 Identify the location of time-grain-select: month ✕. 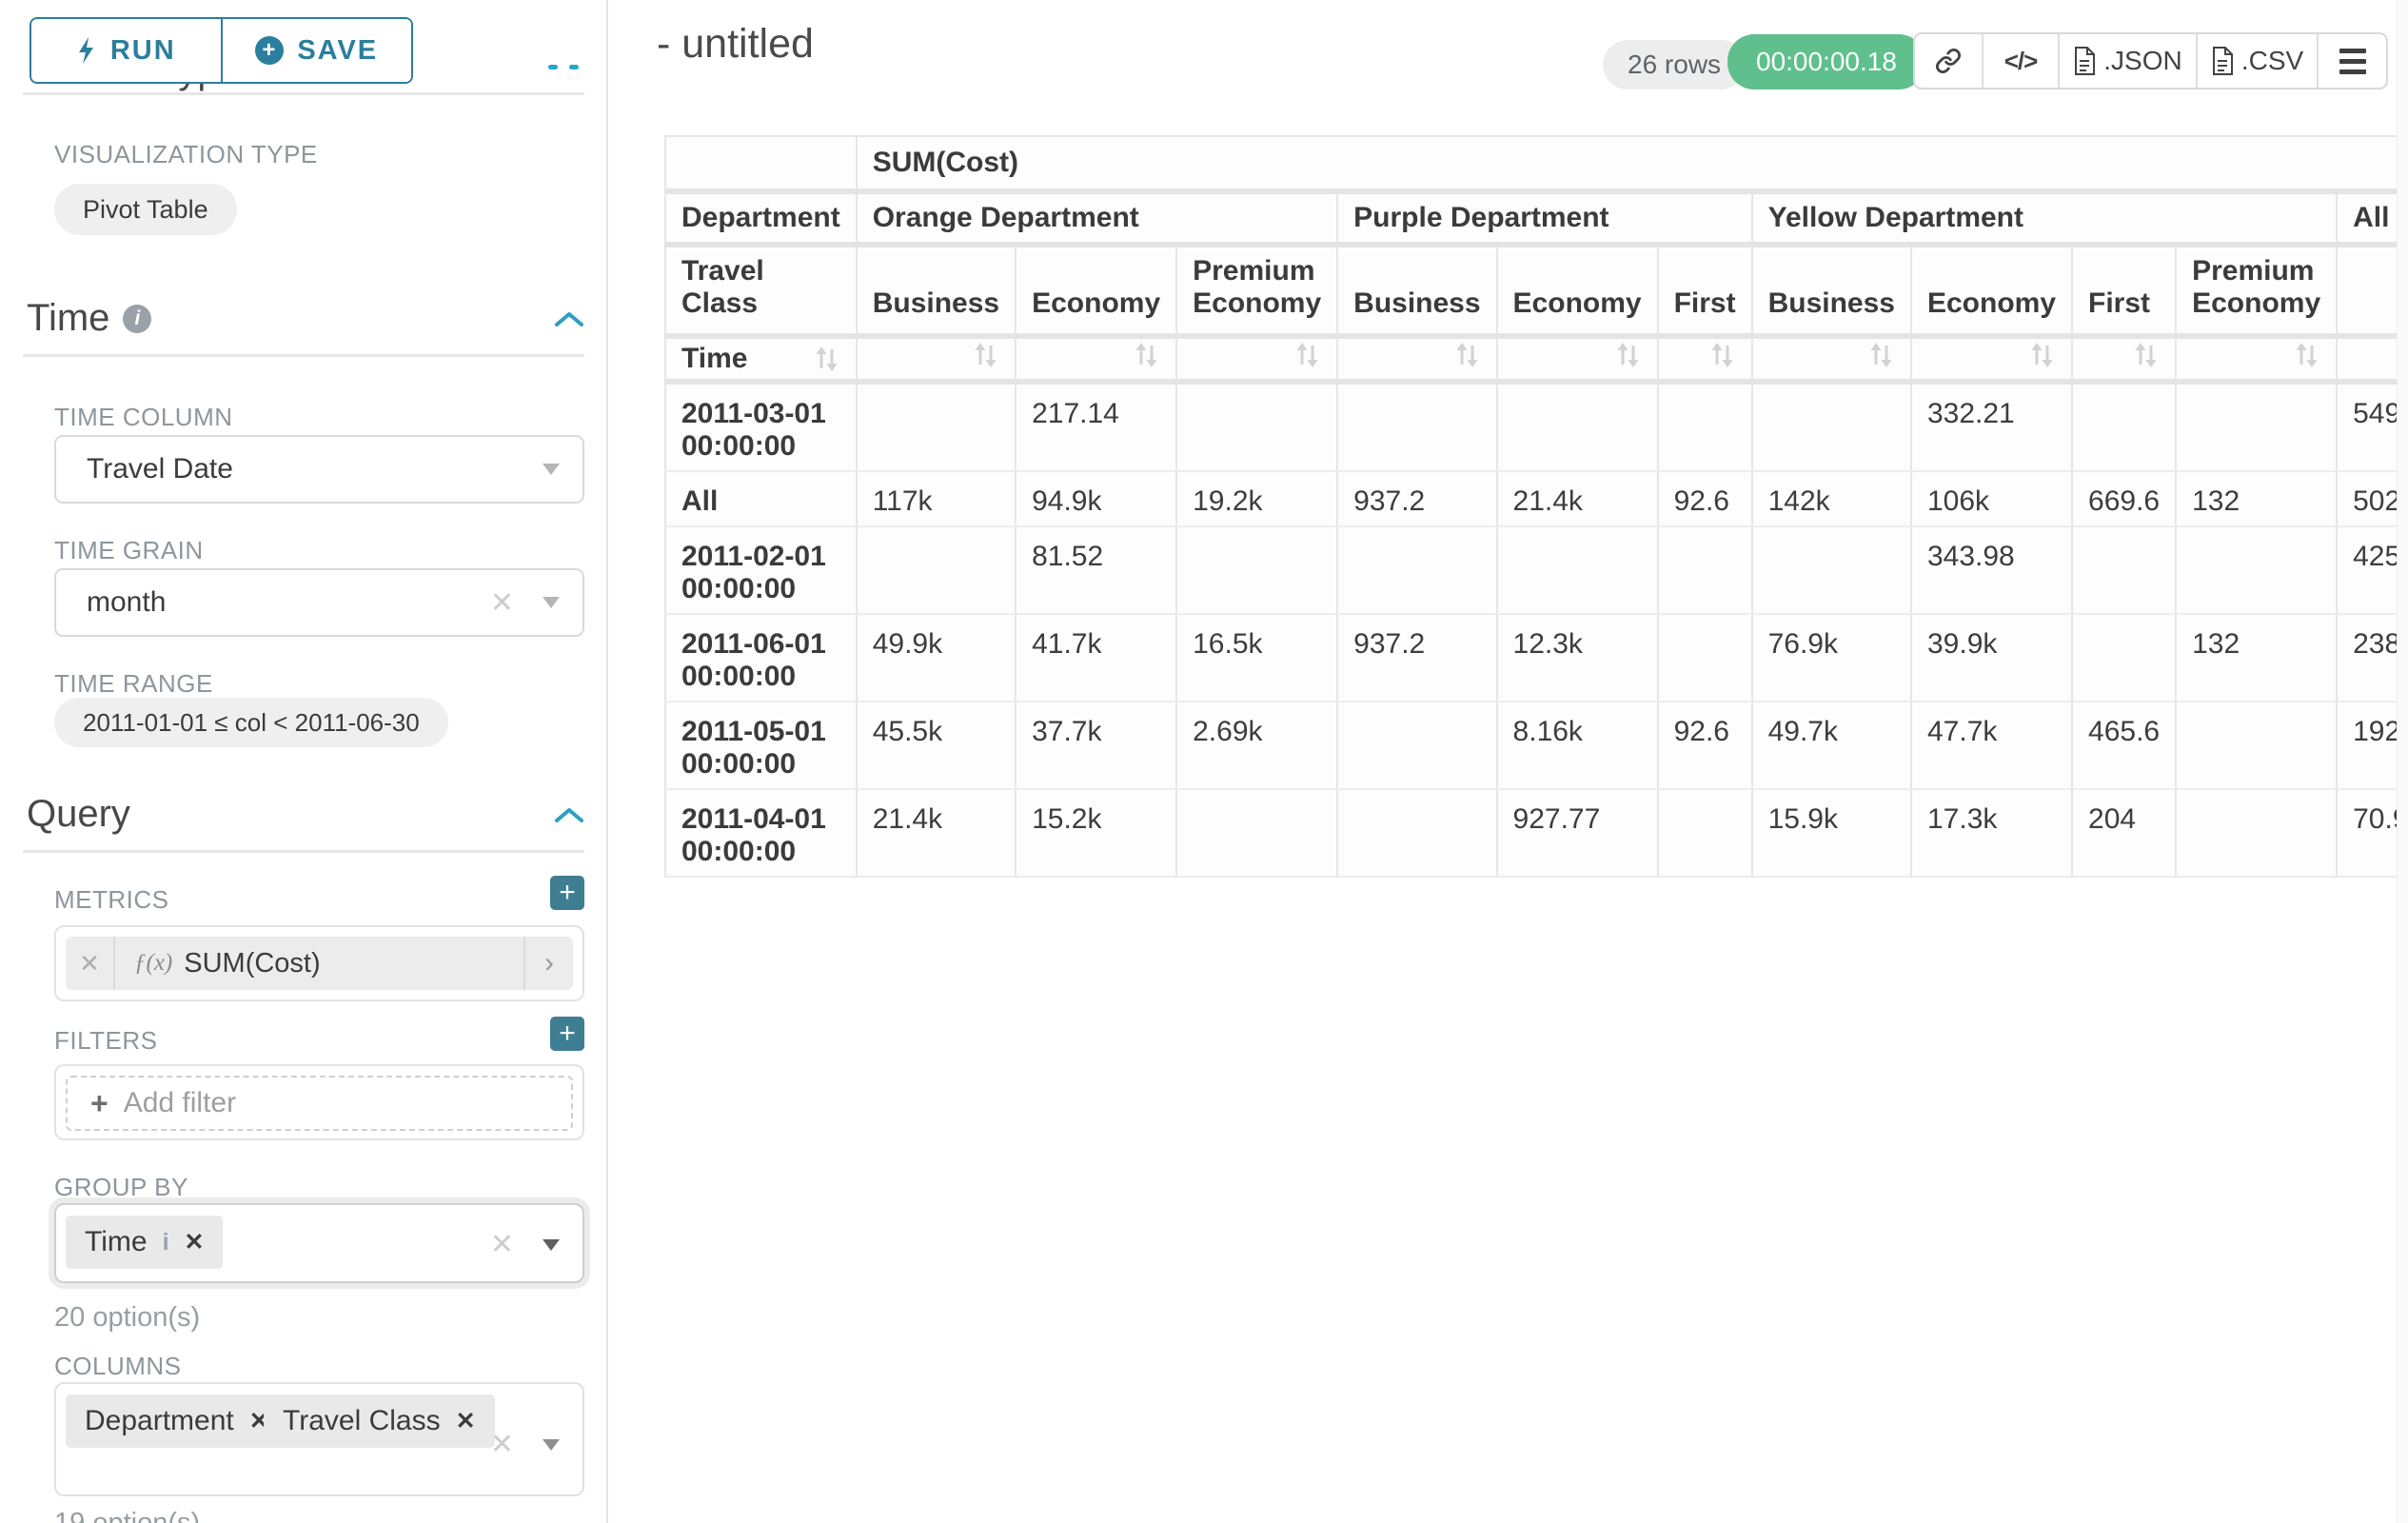
(319, 603).